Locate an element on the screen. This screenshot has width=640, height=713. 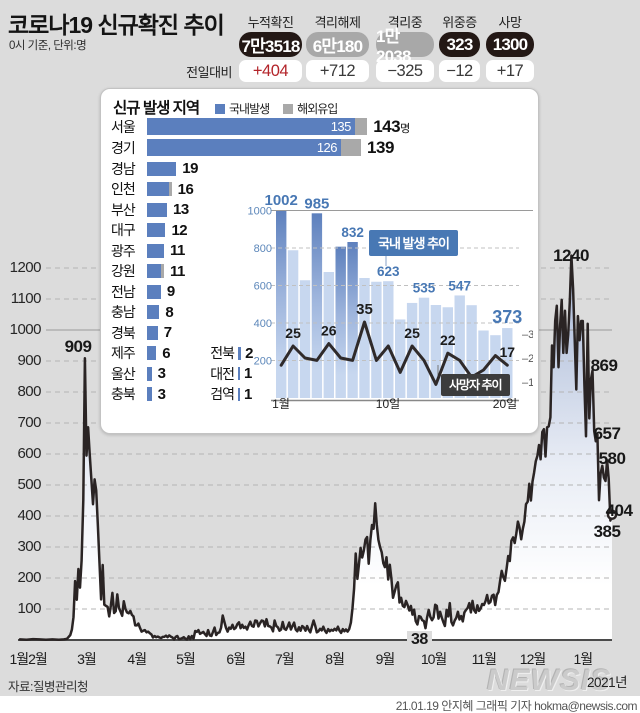
stat-value-pill-1: 6만180 is located at coordinates (337, 44).